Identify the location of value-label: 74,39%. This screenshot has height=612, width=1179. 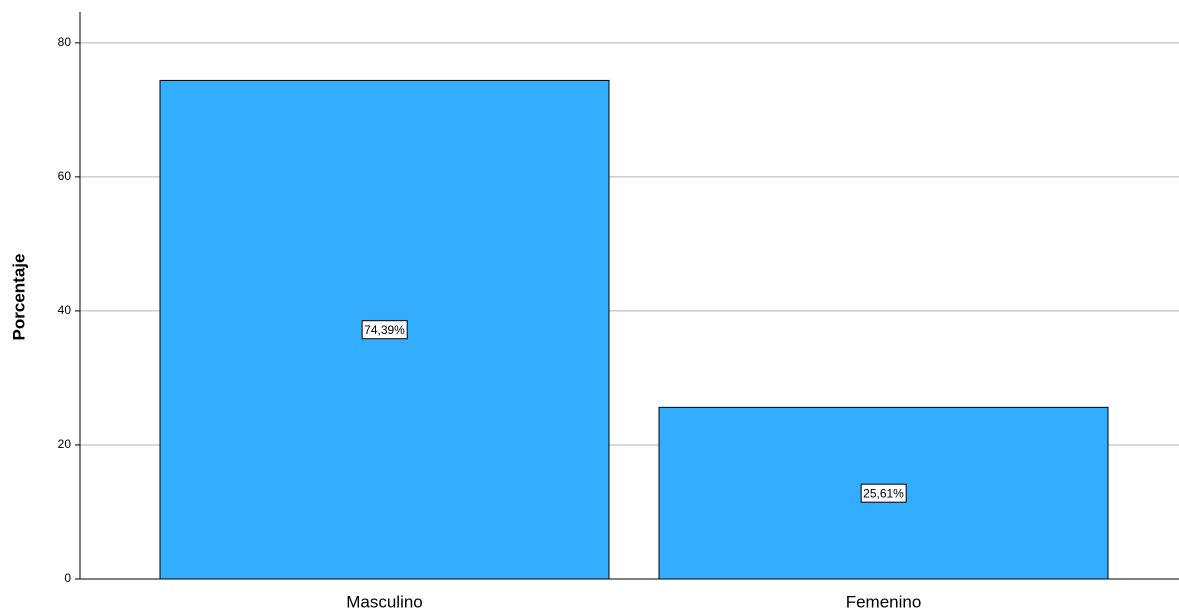
(384, 330).